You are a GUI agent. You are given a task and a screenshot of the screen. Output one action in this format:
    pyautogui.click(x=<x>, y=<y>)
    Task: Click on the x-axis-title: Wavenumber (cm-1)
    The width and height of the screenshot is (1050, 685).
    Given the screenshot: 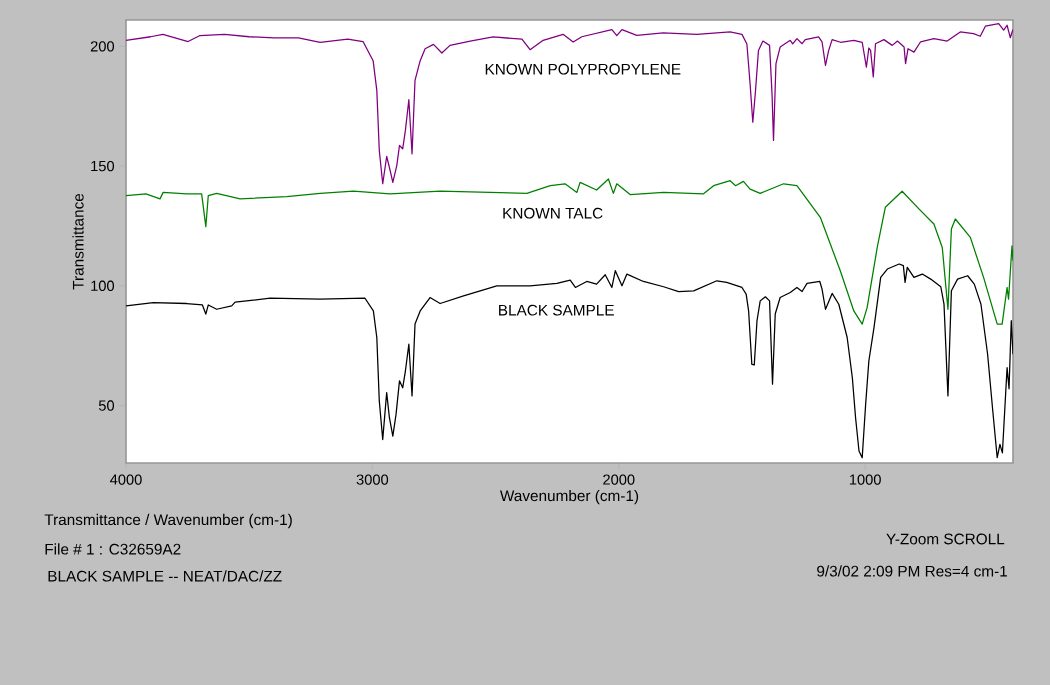 What is the action you would take?
    pyautogui.click(x=569, y=497)
    